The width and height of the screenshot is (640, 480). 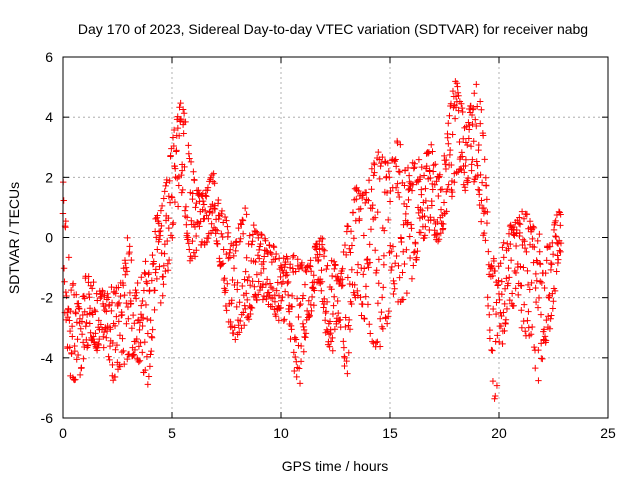 I want to click on x-axis-label: GPS time / hours, so click(x=335, y=466).